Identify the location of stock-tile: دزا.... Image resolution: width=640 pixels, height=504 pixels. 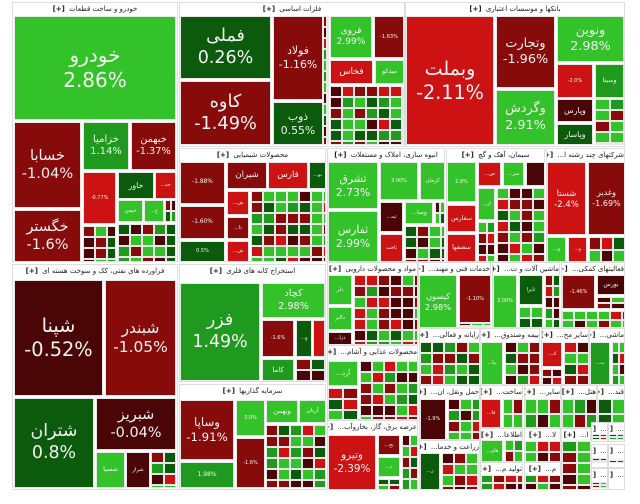
(340, 338).